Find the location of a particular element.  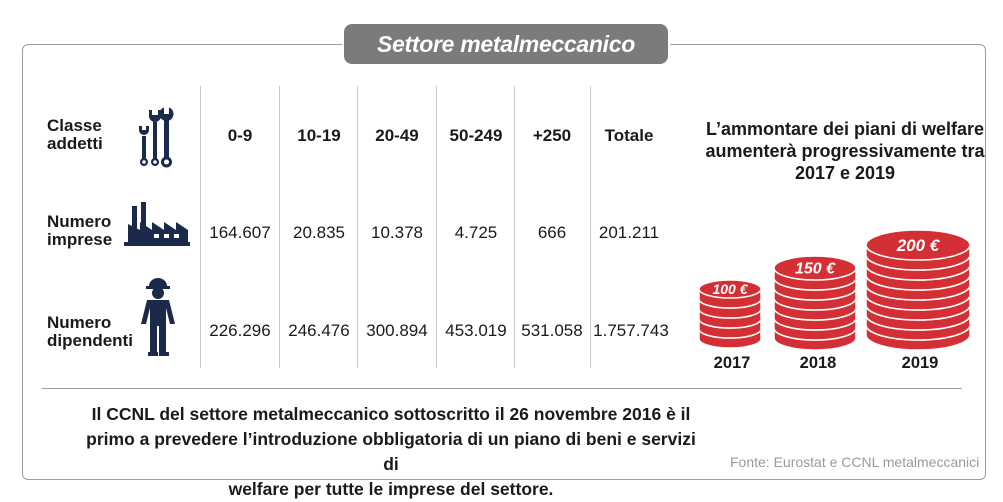

row-label-dipendenti-line1: Numero is located at coordinates (79, 322).